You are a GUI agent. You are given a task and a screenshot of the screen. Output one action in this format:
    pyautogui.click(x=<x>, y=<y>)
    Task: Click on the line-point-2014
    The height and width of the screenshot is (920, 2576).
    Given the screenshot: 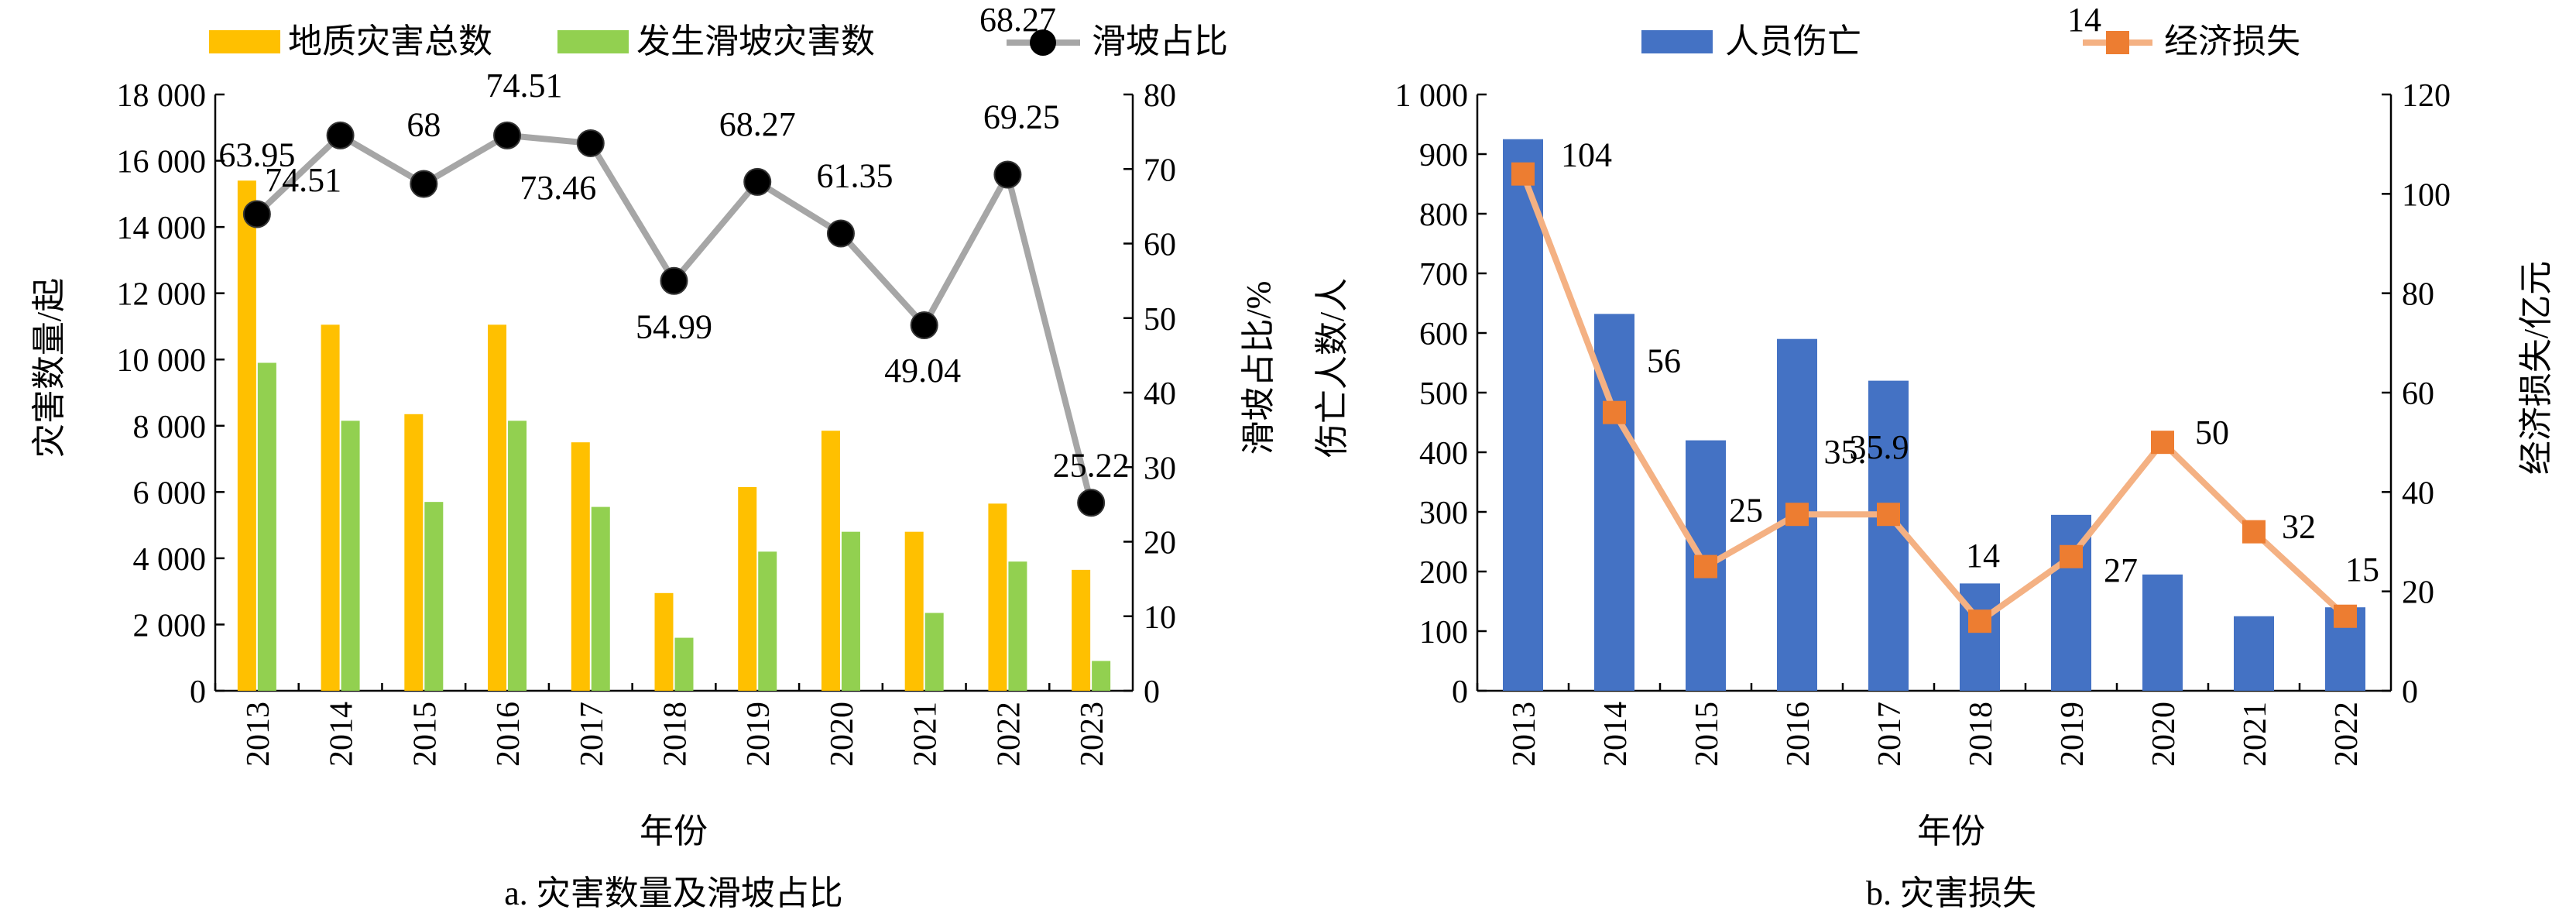 What is the action you would take?
    pyautogui.click(x=340, y=135)
    